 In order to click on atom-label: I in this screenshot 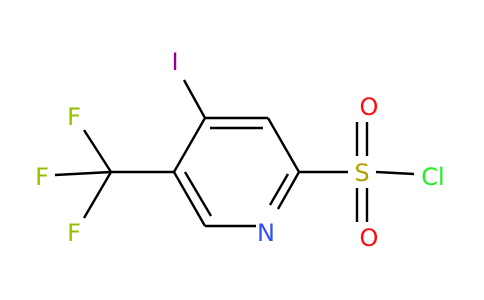, I will do `click(174, 62)`.